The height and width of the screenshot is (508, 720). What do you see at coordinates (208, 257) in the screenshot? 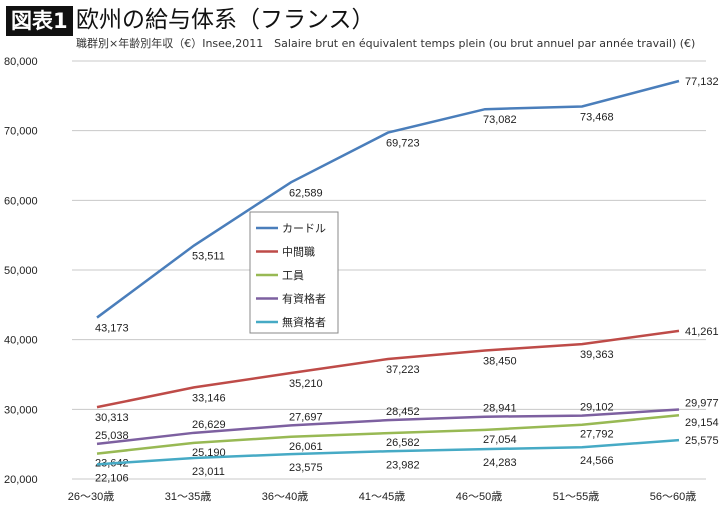
I see `data-label: 53,511` at bounding box center [208, 257].